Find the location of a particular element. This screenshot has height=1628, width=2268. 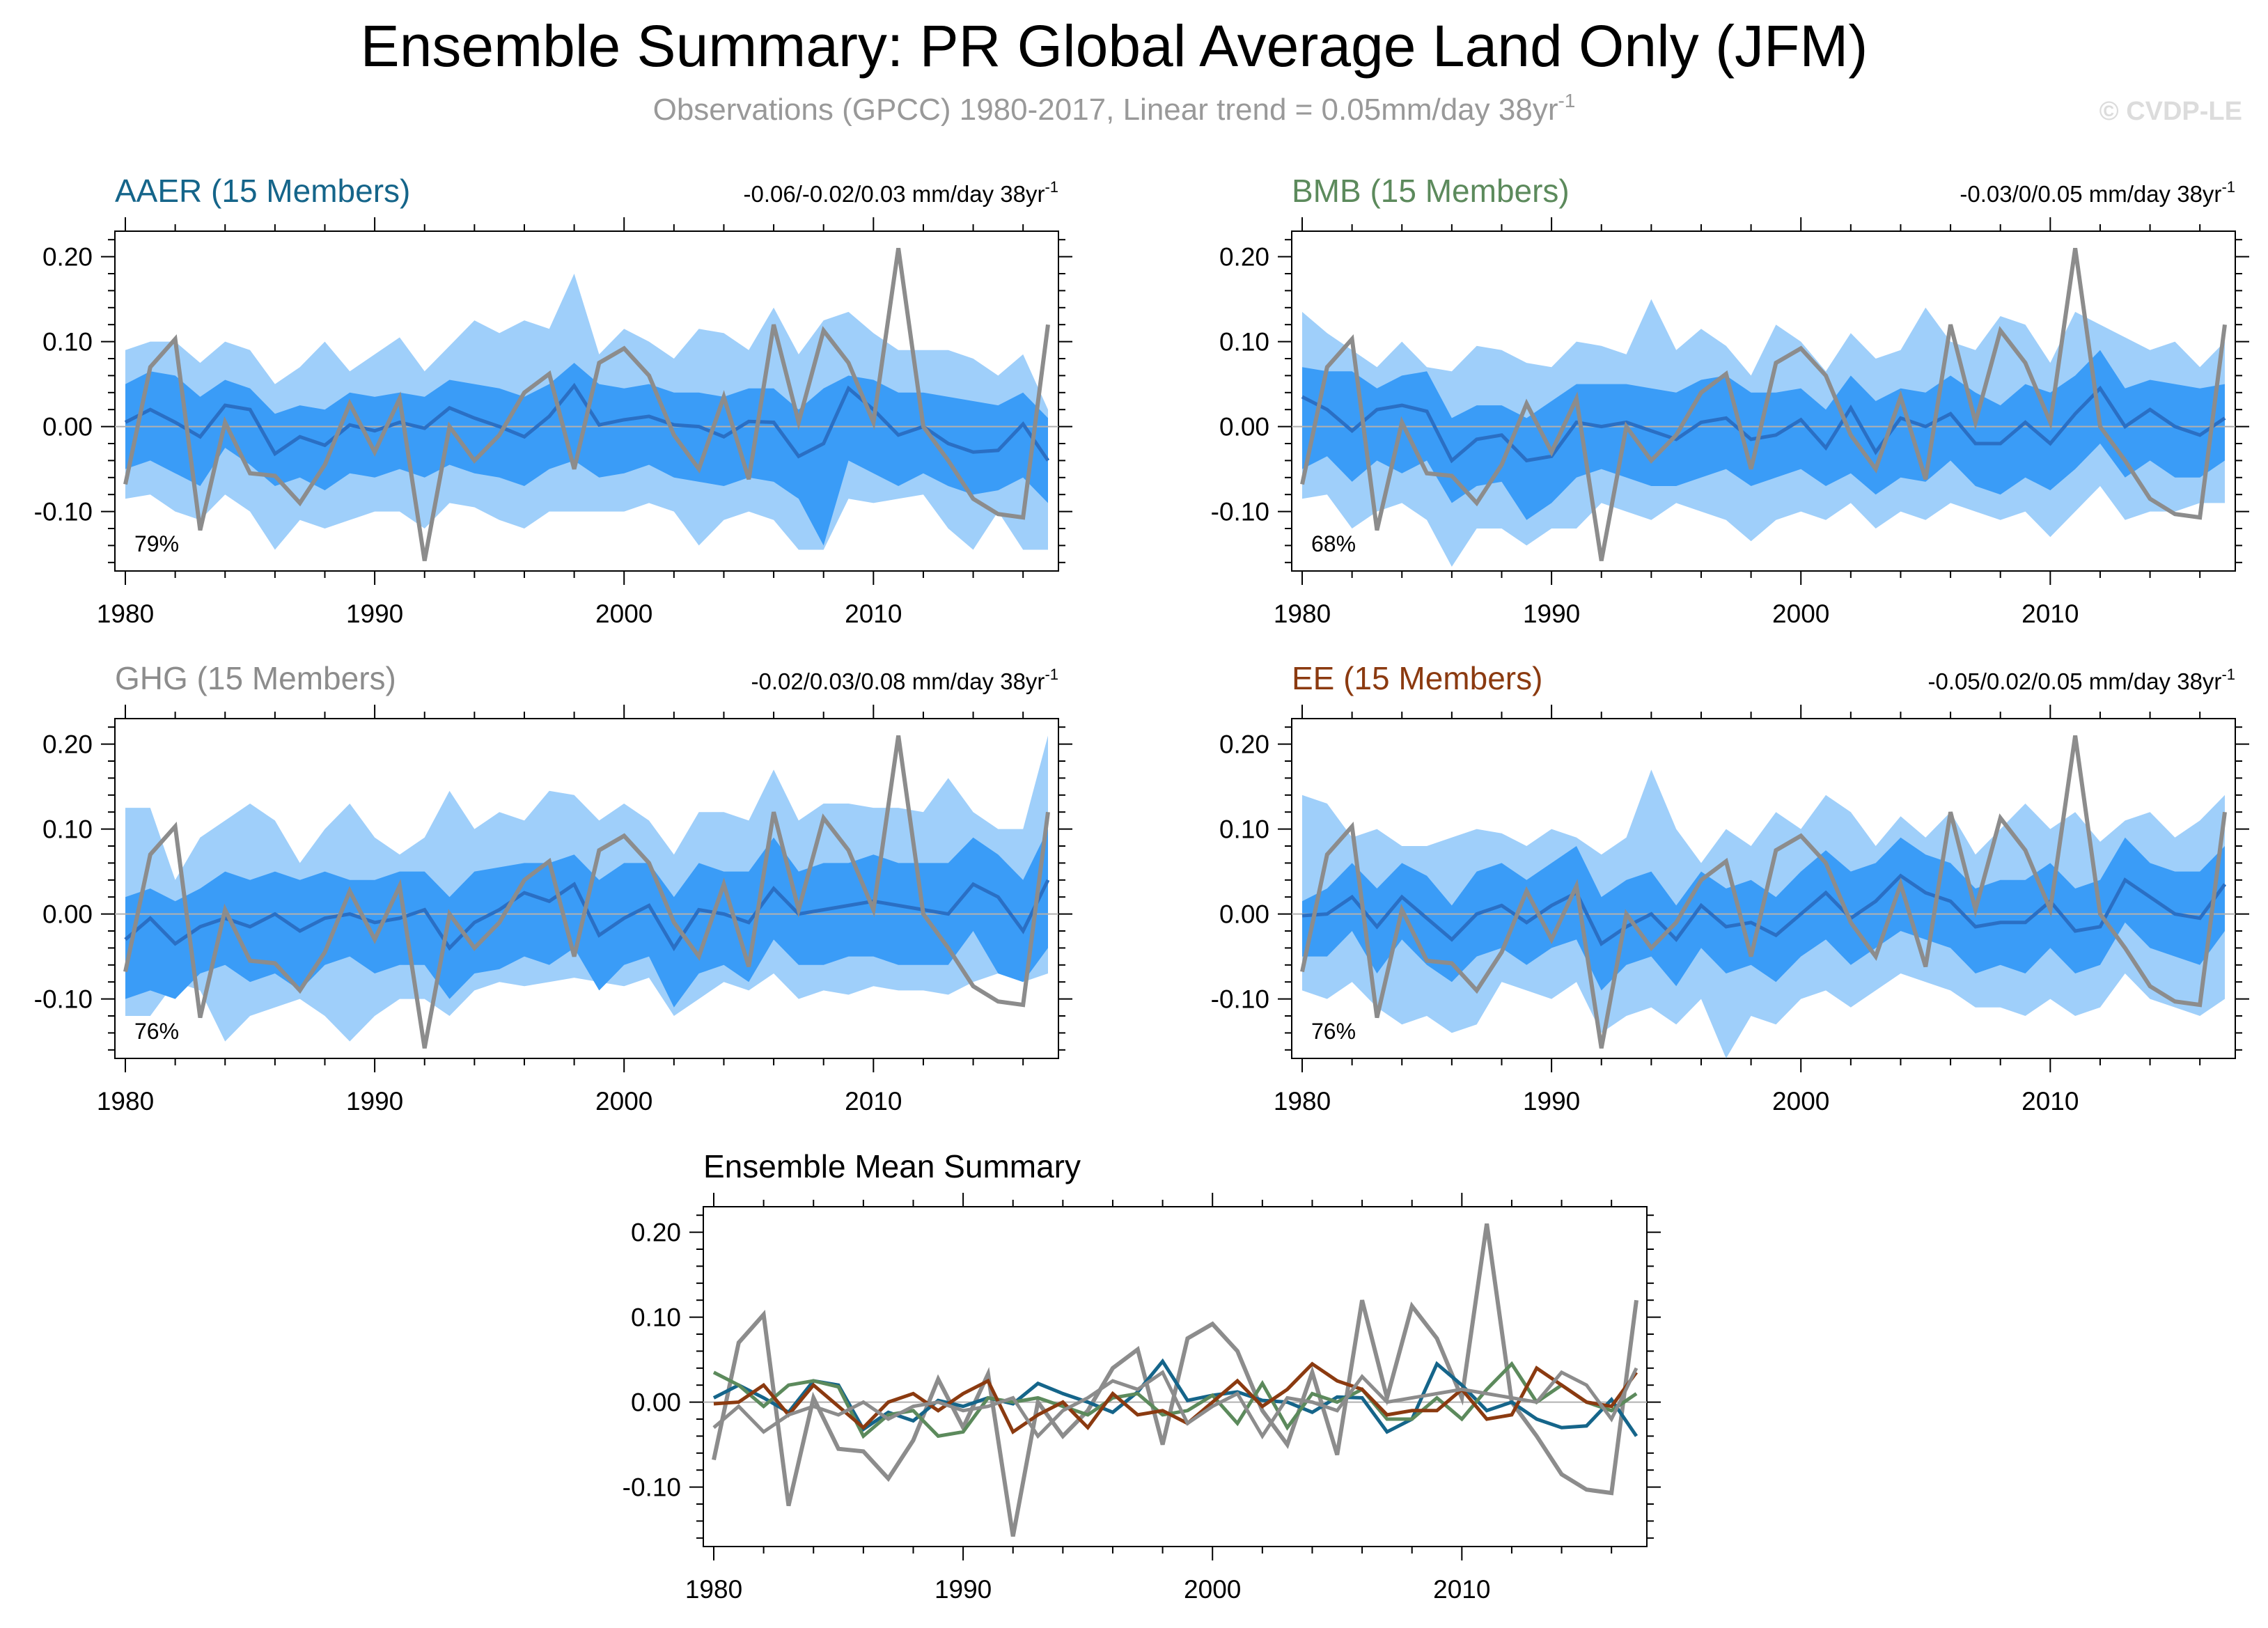

series-line-ghg is located at coordinates (1175, 1403).